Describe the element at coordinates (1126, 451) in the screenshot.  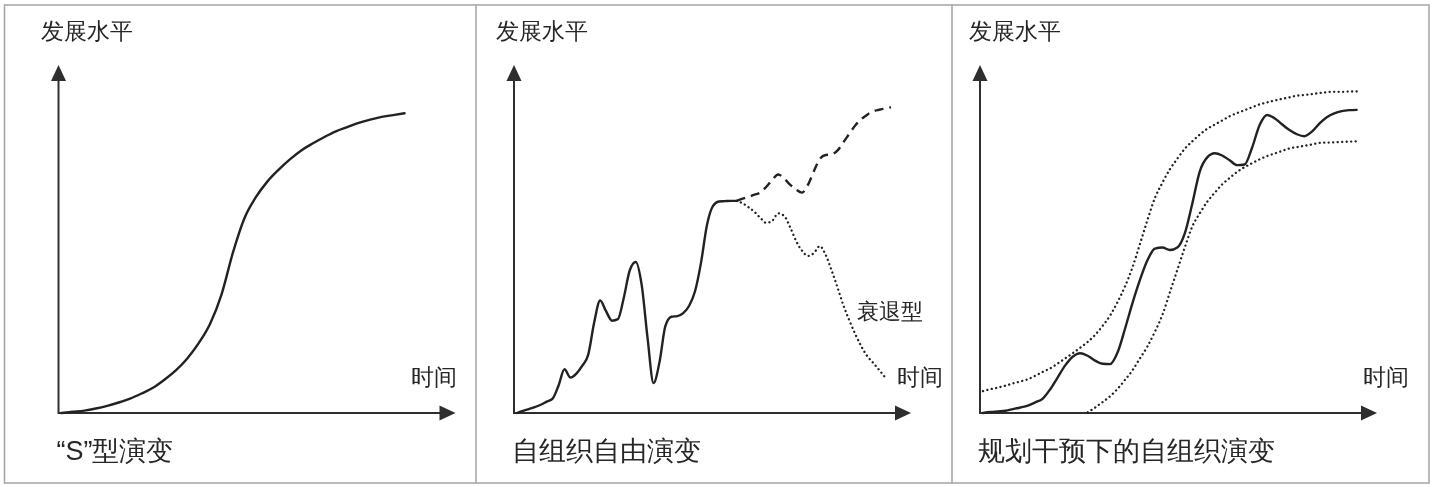
I see `title: 规划干预下的自组织演变` at that location.